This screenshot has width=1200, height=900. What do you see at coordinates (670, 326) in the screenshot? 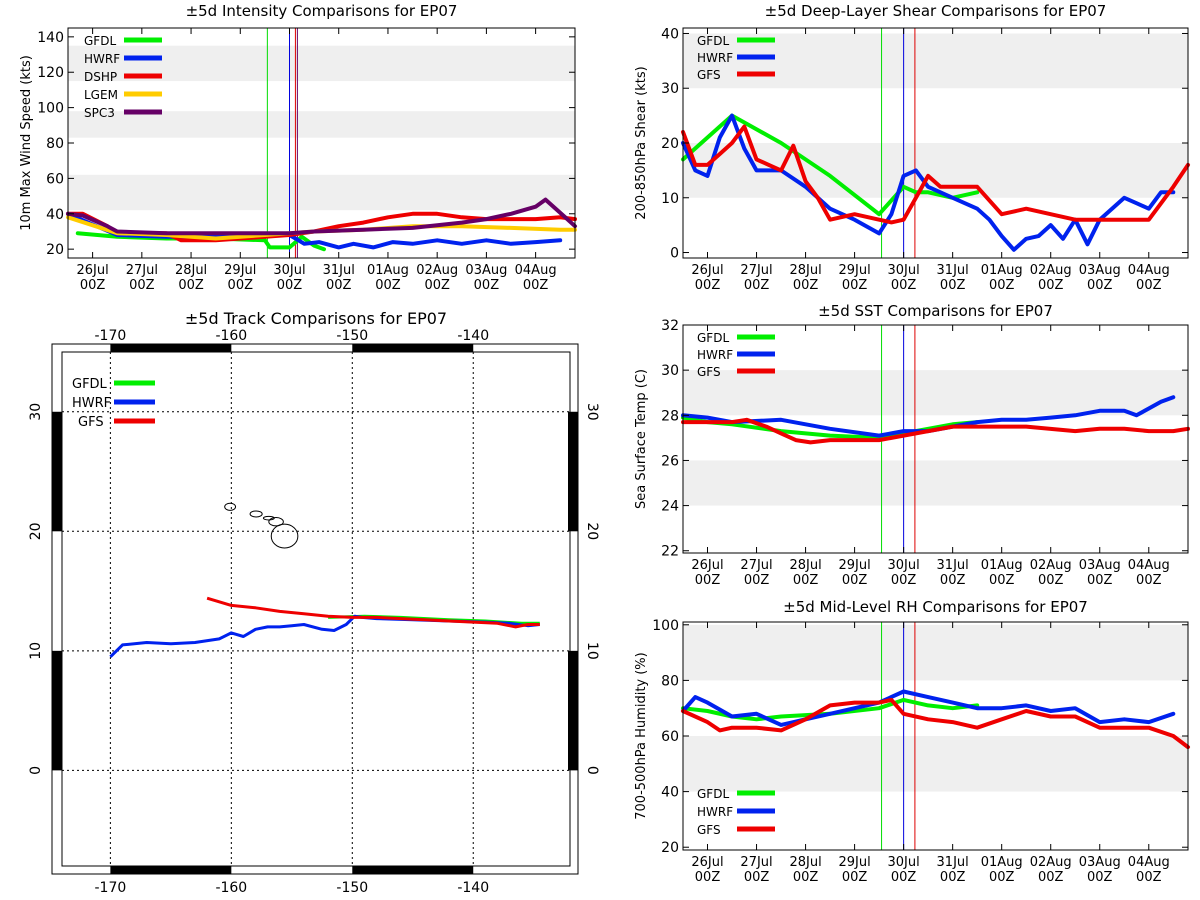
I see `y-tick-label: 32` at bounding box center [670, 326].